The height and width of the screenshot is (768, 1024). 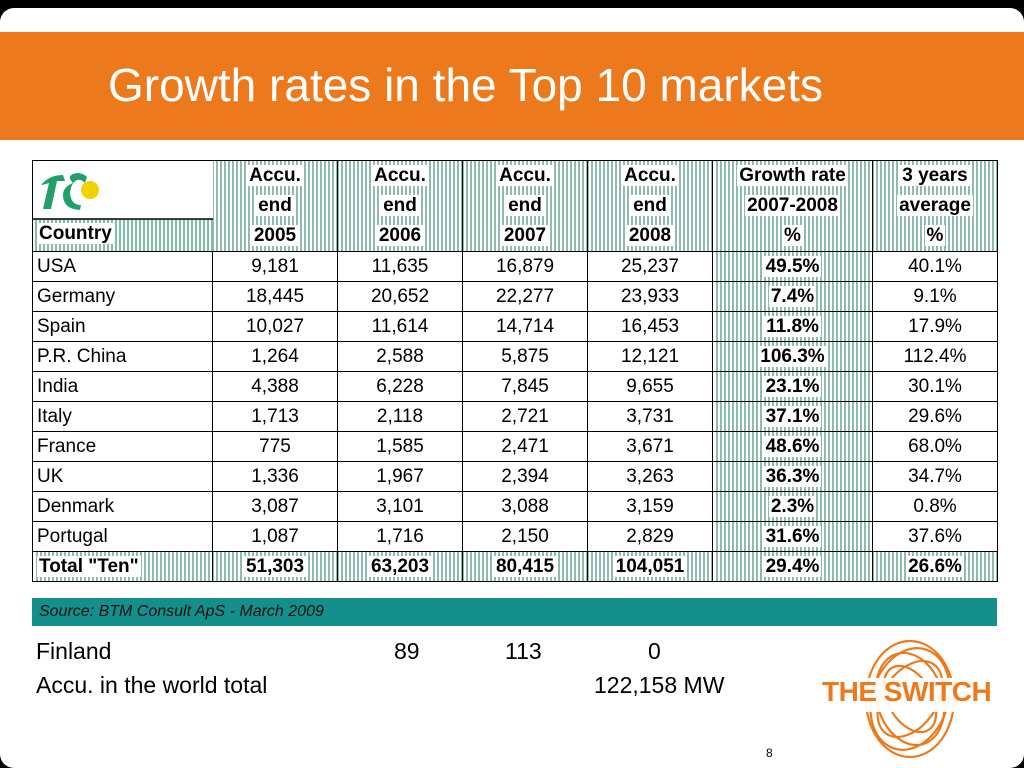 I want to click on table-row: France 775 1,585 2,471 3,671 48.6% 68.0%, so click(x=515, y=446).